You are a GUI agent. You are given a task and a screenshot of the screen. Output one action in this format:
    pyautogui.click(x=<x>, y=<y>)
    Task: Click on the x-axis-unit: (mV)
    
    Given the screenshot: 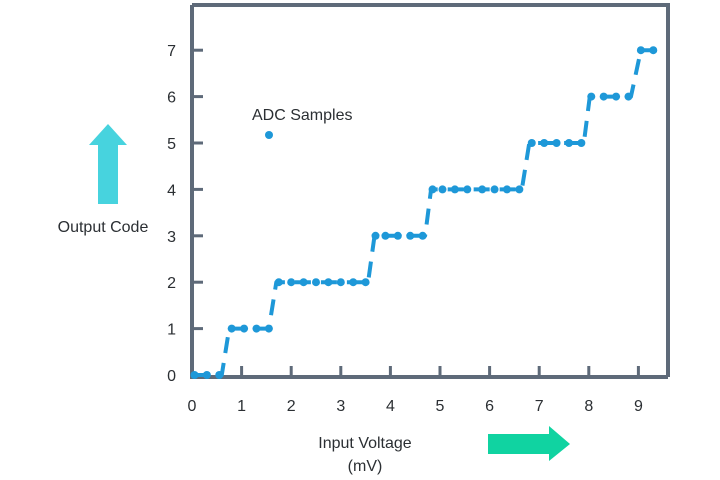 What is the action you would take?
    pyautogui.click(x=365, y=466)
    